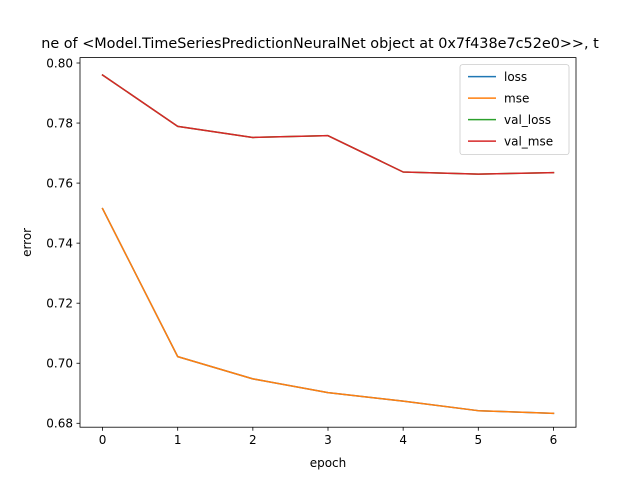 This screenshot has width=640, height=480. I want to click on y-axis: 0.68 0.70 0.72 0.74 0.76 0.78 0.80, so click(63, 243).